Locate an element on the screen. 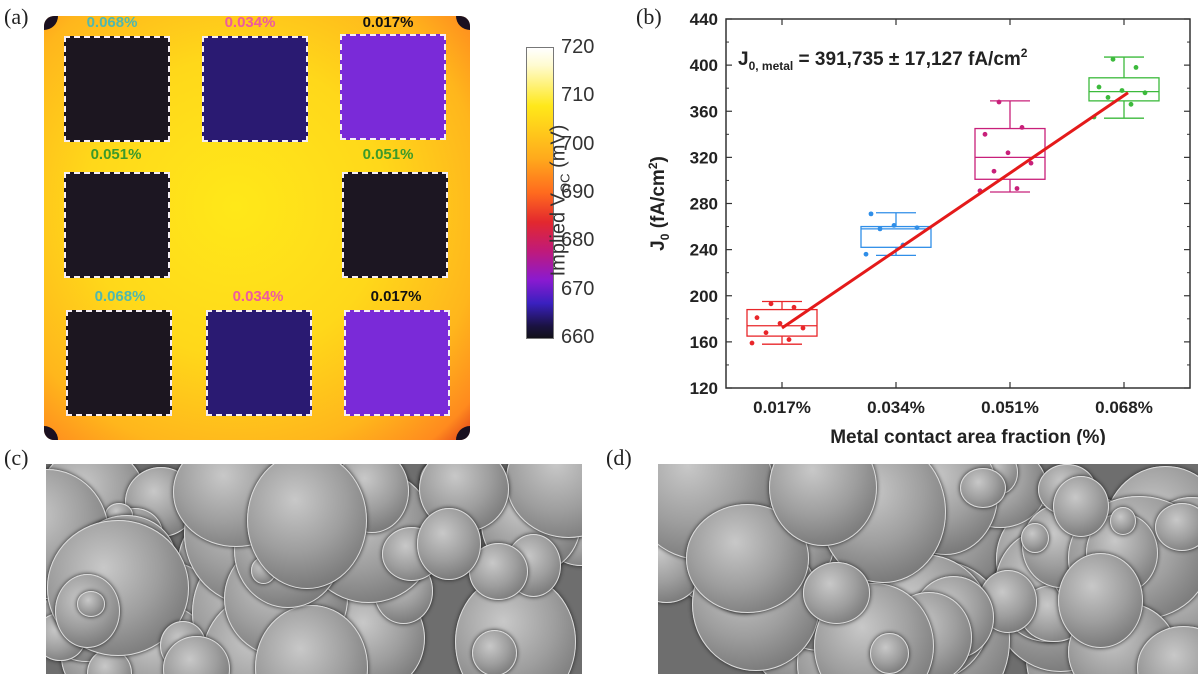 This screenshot has height=675, width=1199. y-tick-label: 400 is located at coordinates (704, 65).